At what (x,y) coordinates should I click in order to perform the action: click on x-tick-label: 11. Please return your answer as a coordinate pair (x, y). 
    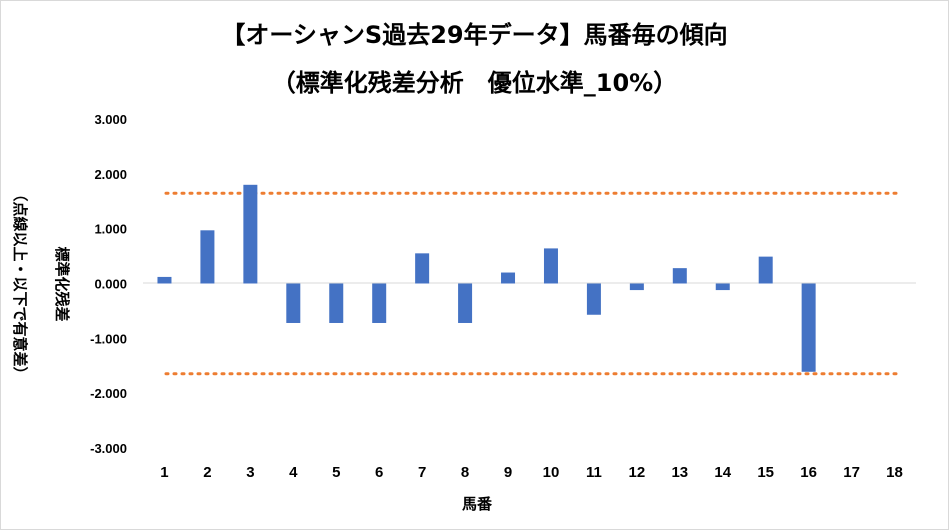
    Looking at the image, I should click on (594, 472).